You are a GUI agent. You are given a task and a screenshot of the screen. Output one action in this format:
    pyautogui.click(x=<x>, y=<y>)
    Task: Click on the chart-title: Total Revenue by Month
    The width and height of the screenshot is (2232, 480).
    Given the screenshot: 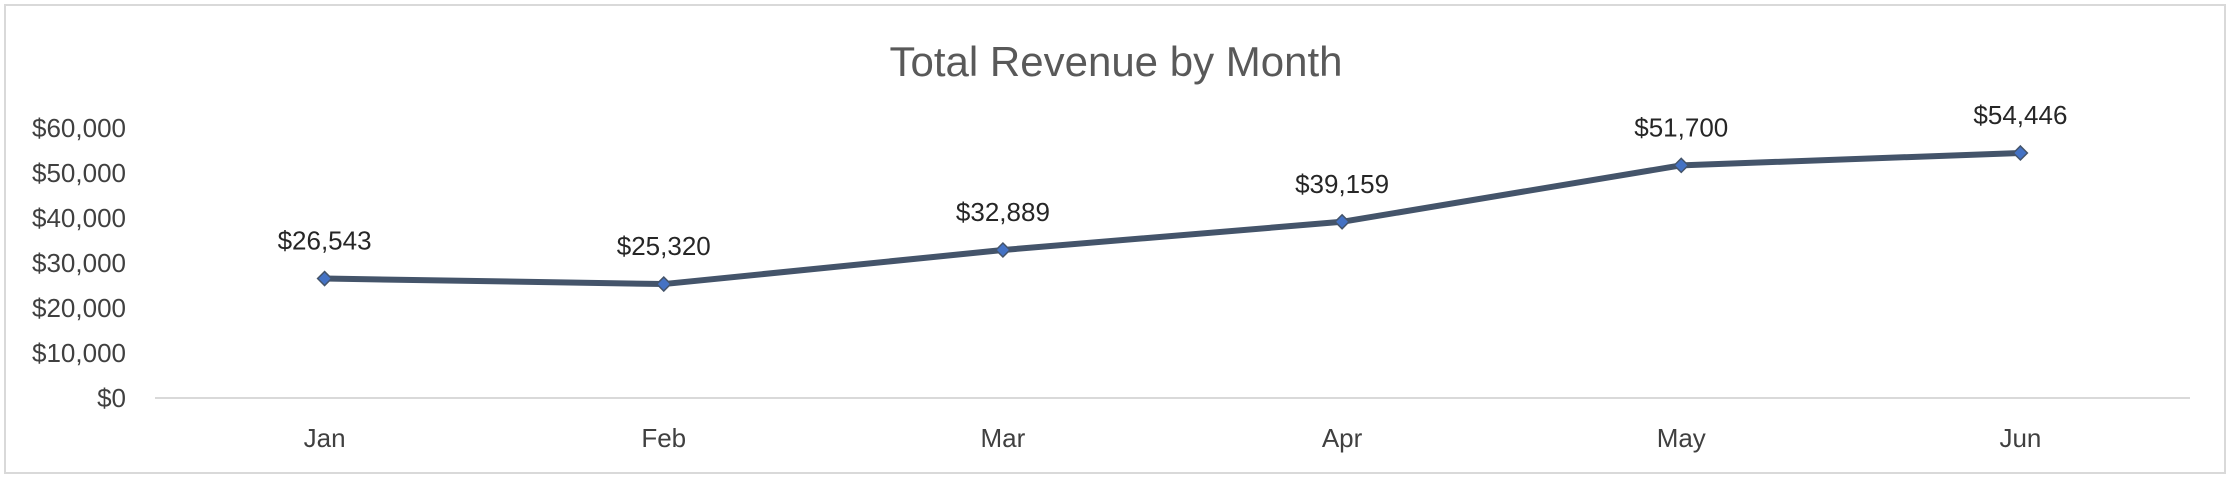 What is the action you would take?
    pyautogui.click(x=1116, y=61)
    